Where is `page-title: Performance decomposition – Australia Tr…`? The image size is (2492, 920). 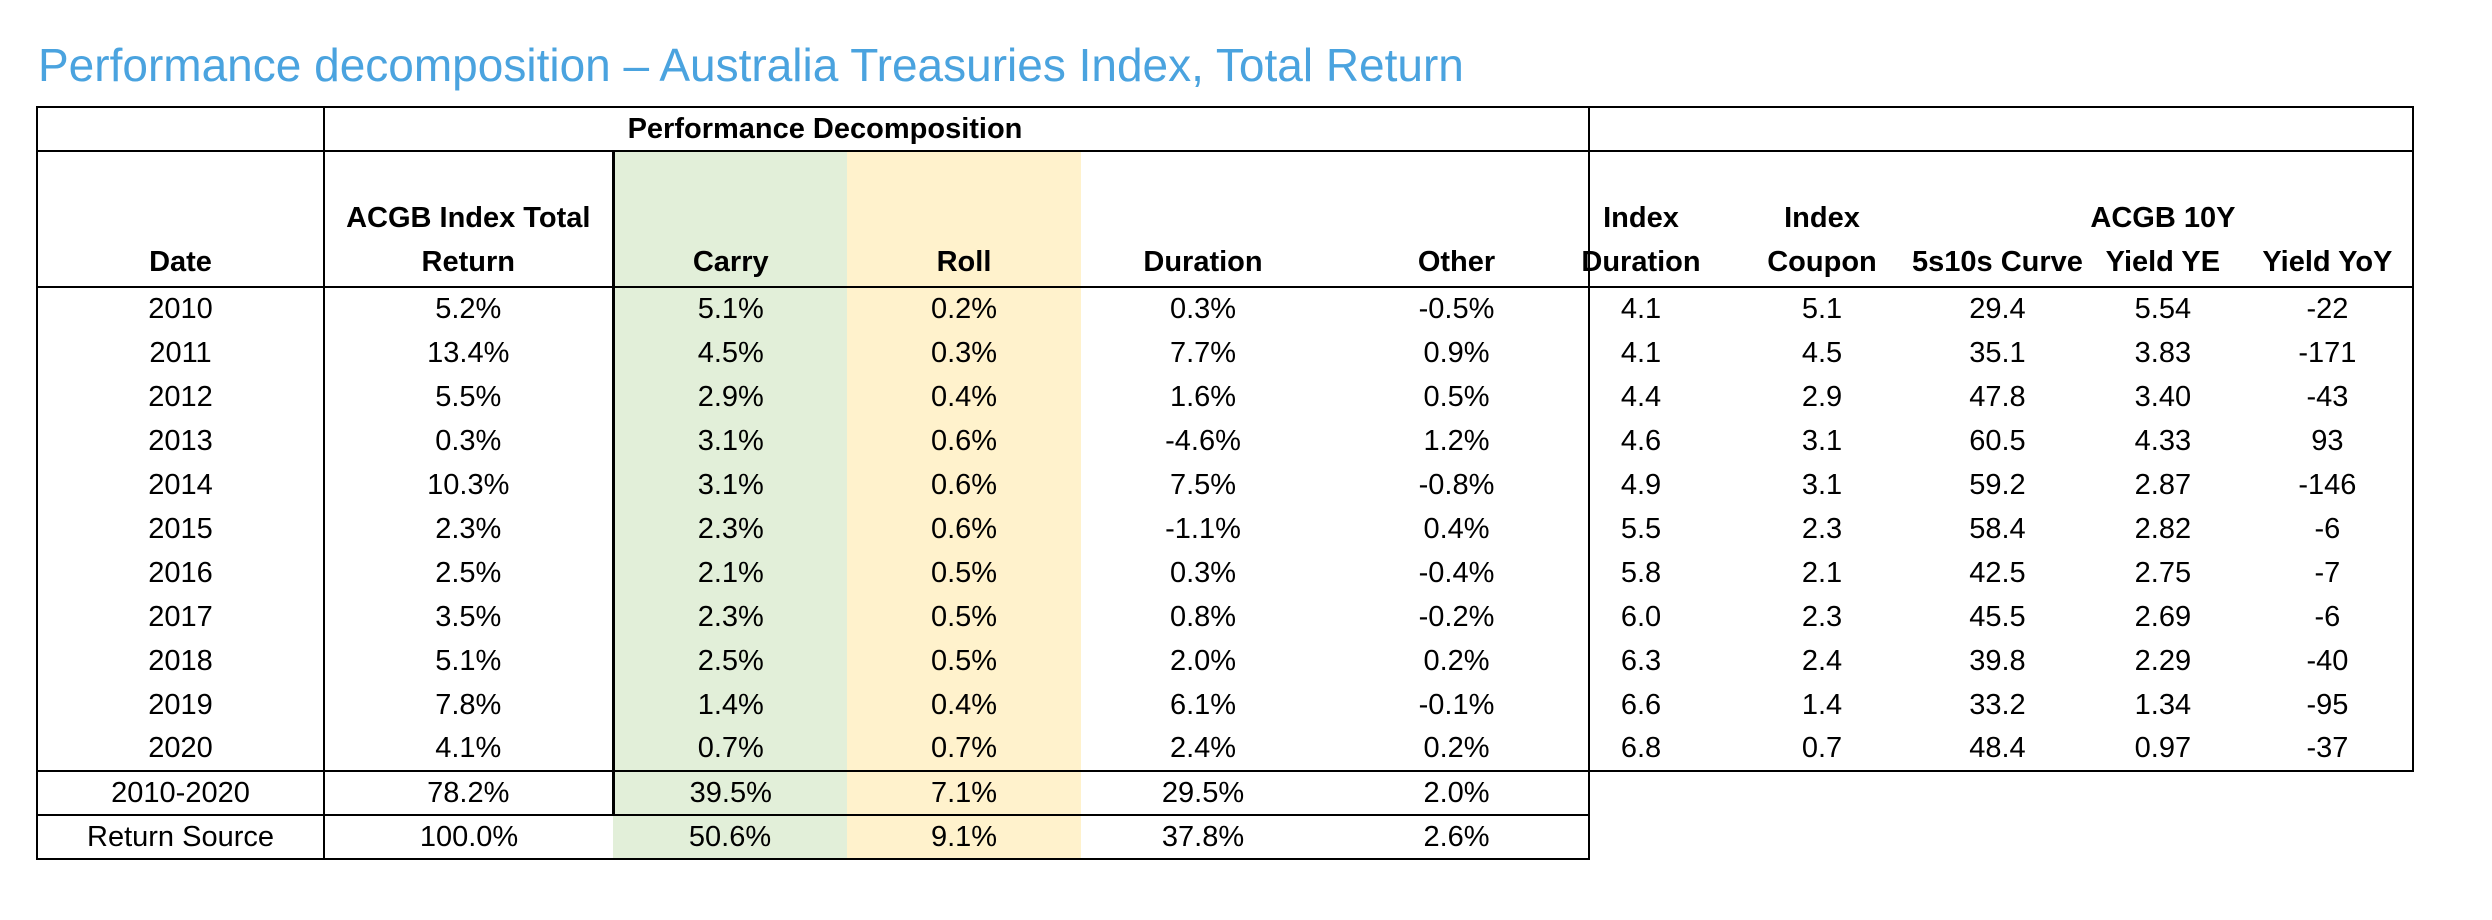
page-title: Performance decomposition – Australia Tr… is located at coordinates (751, 65).